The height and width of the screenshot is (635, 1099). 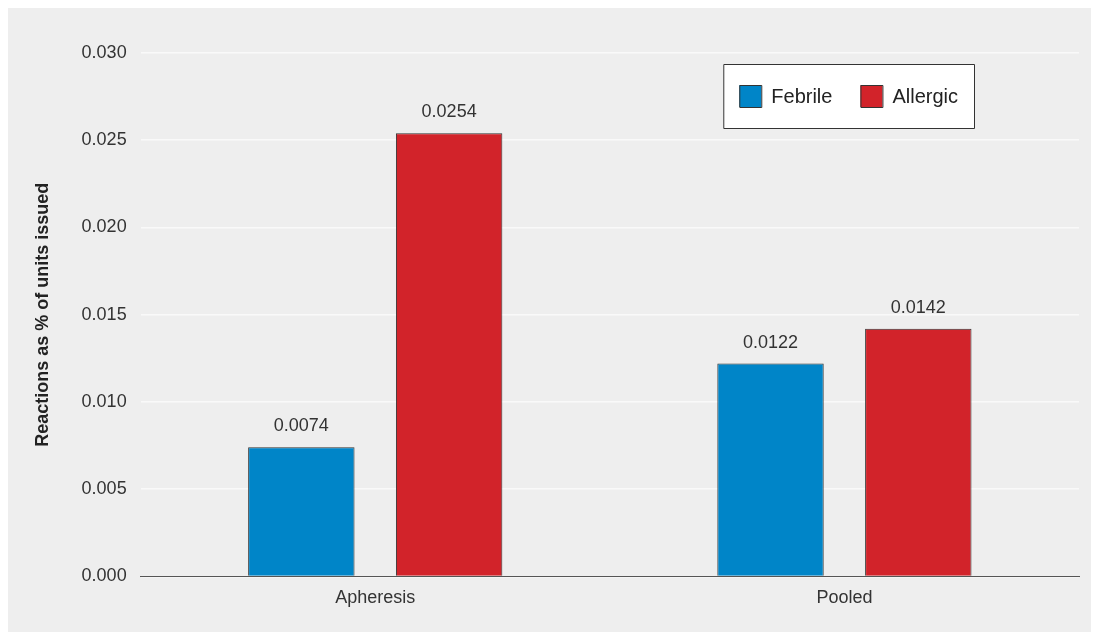 What do you see at coordinates (104, 226) in the screenshot?
I see `text: 0.020` at bounding box center [104, 226].